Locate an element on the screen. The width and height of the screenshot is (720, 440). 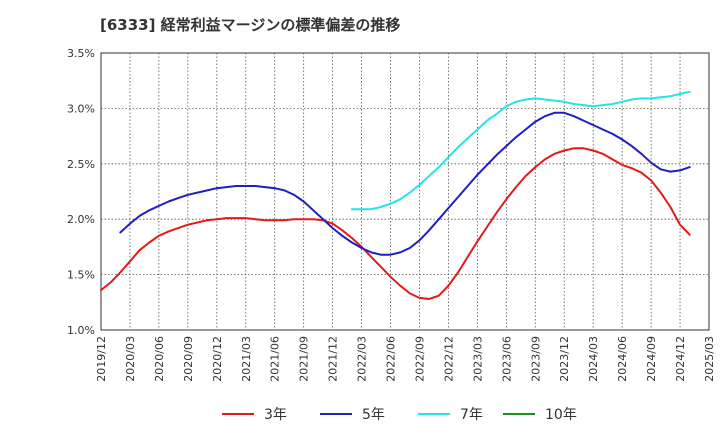
x-tick-label: 2022/12 is located at coordinates (448, 359).